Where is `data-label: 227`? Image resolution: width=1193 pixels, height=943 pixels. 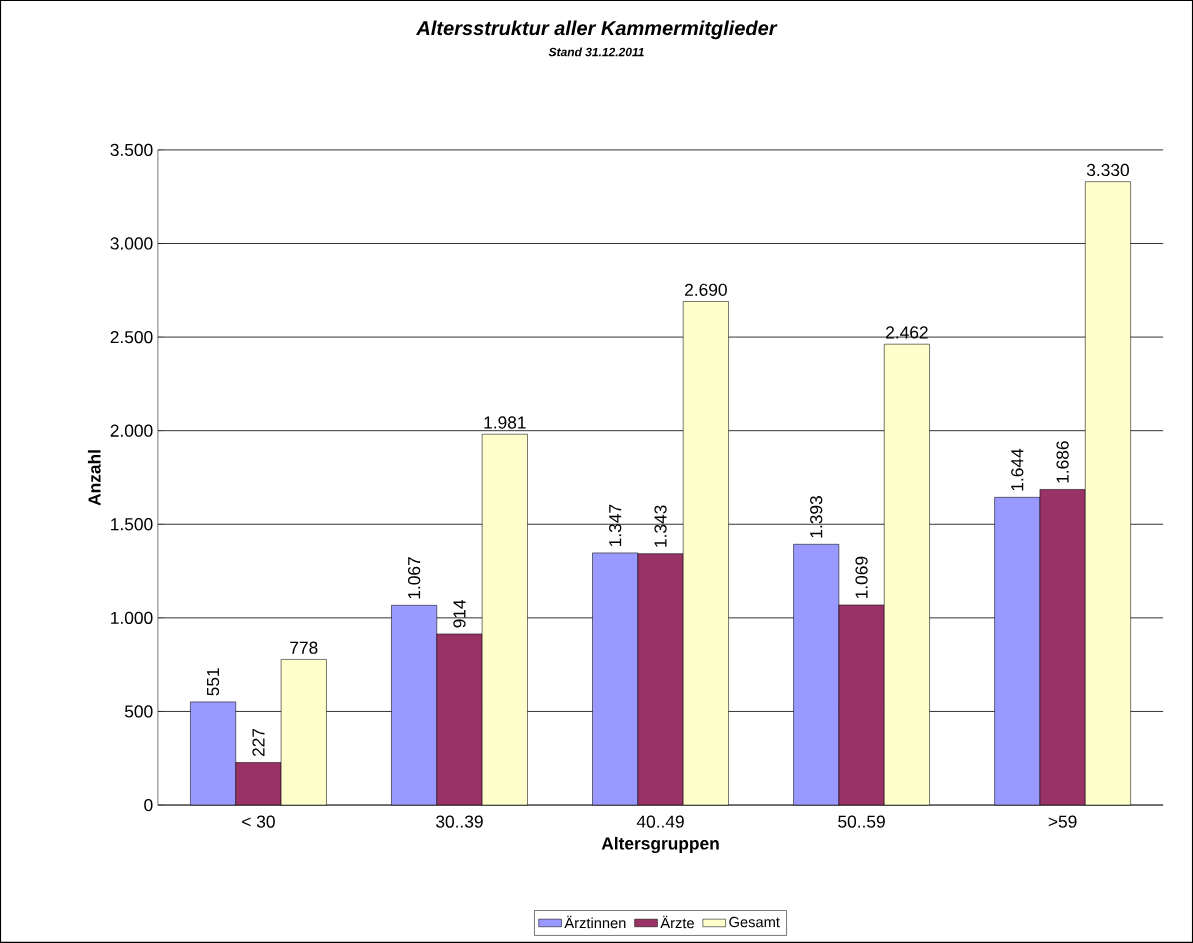
data-label: 227 is located at coordinates (258, 742).